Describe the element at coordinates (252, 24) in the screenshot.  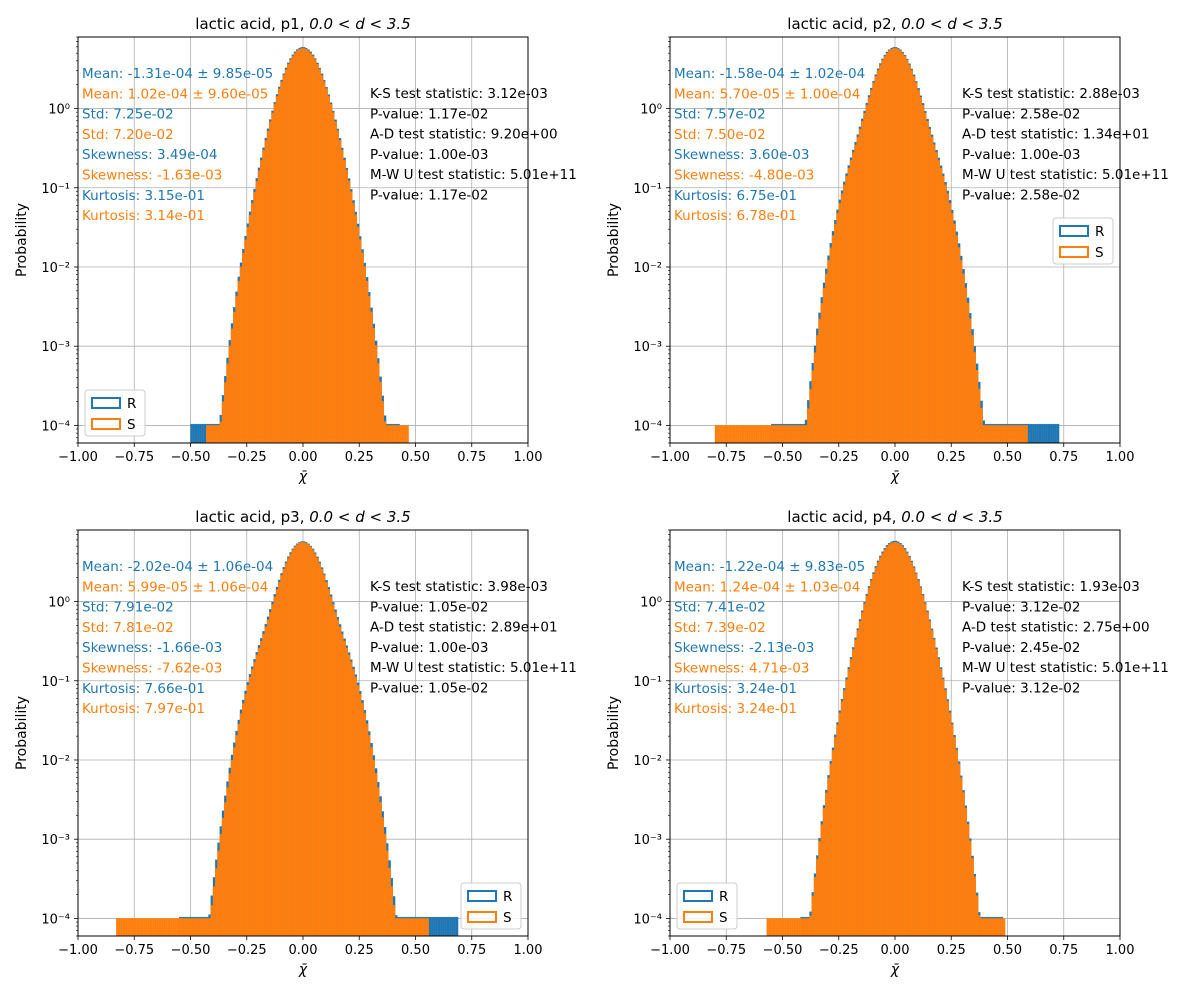
I see `chart-title-text: lactic acid, p1,` at that location.